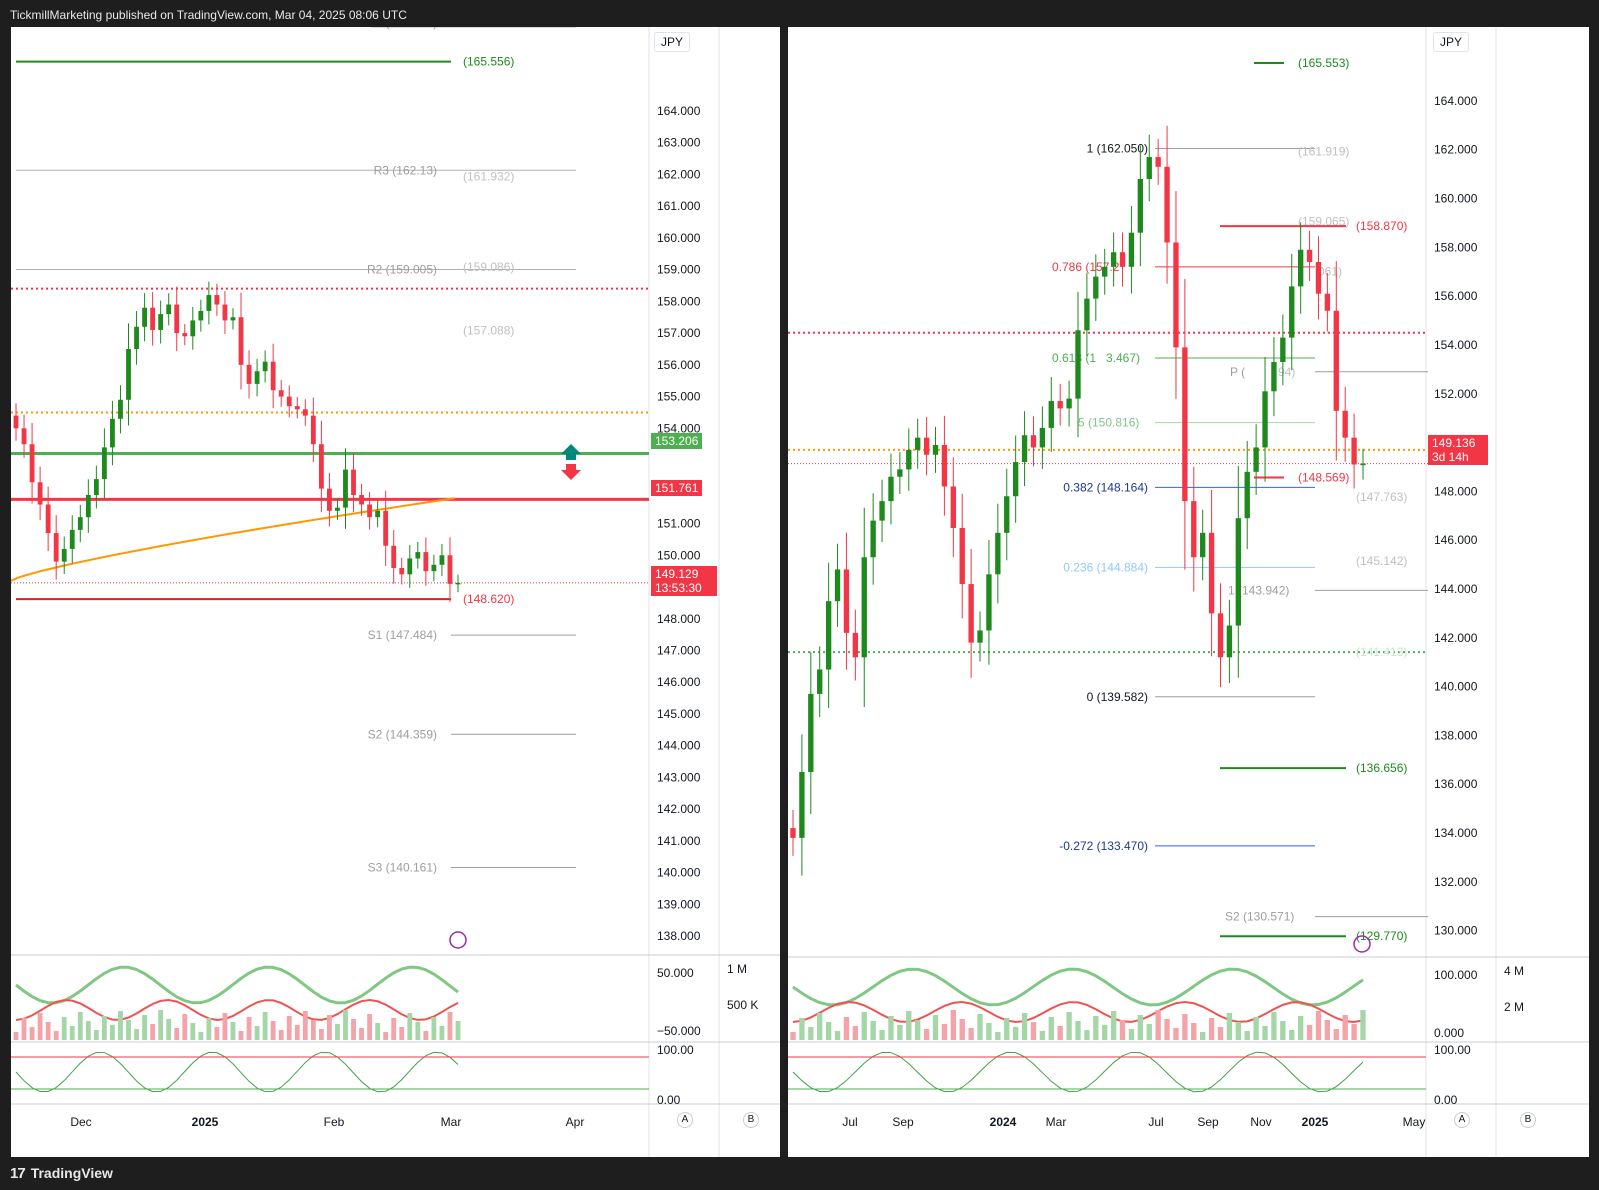 The width and height of the screenshot is (1599, 1190). Describe the element at coordinates (402, 734) in the screenshot. I see `L-s2-label: S2 (144.359)` at that location.